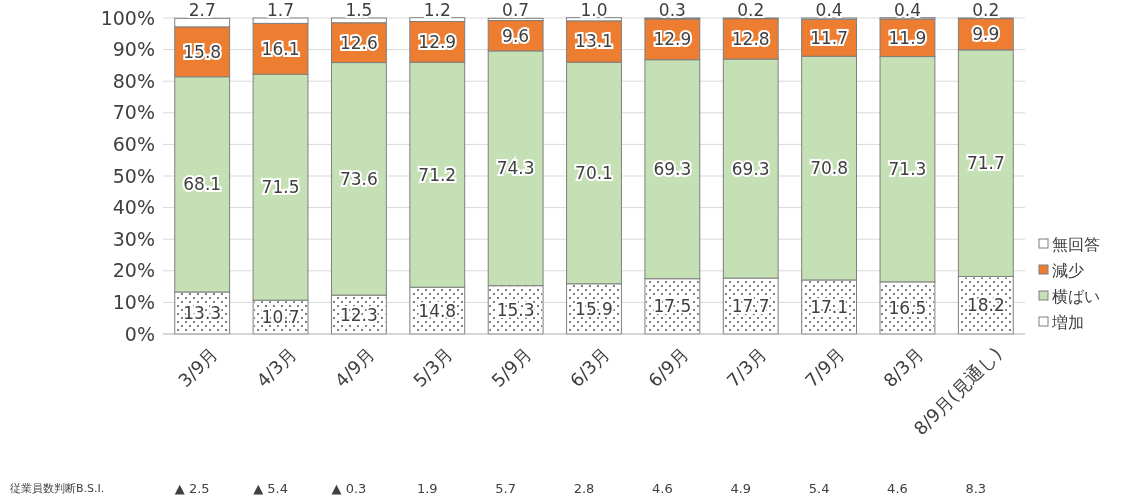  What do you see at coordinates (903, 366) in the screenshot?
I see `x-tick-label: 8/3月` at bounding box center [903, 366].